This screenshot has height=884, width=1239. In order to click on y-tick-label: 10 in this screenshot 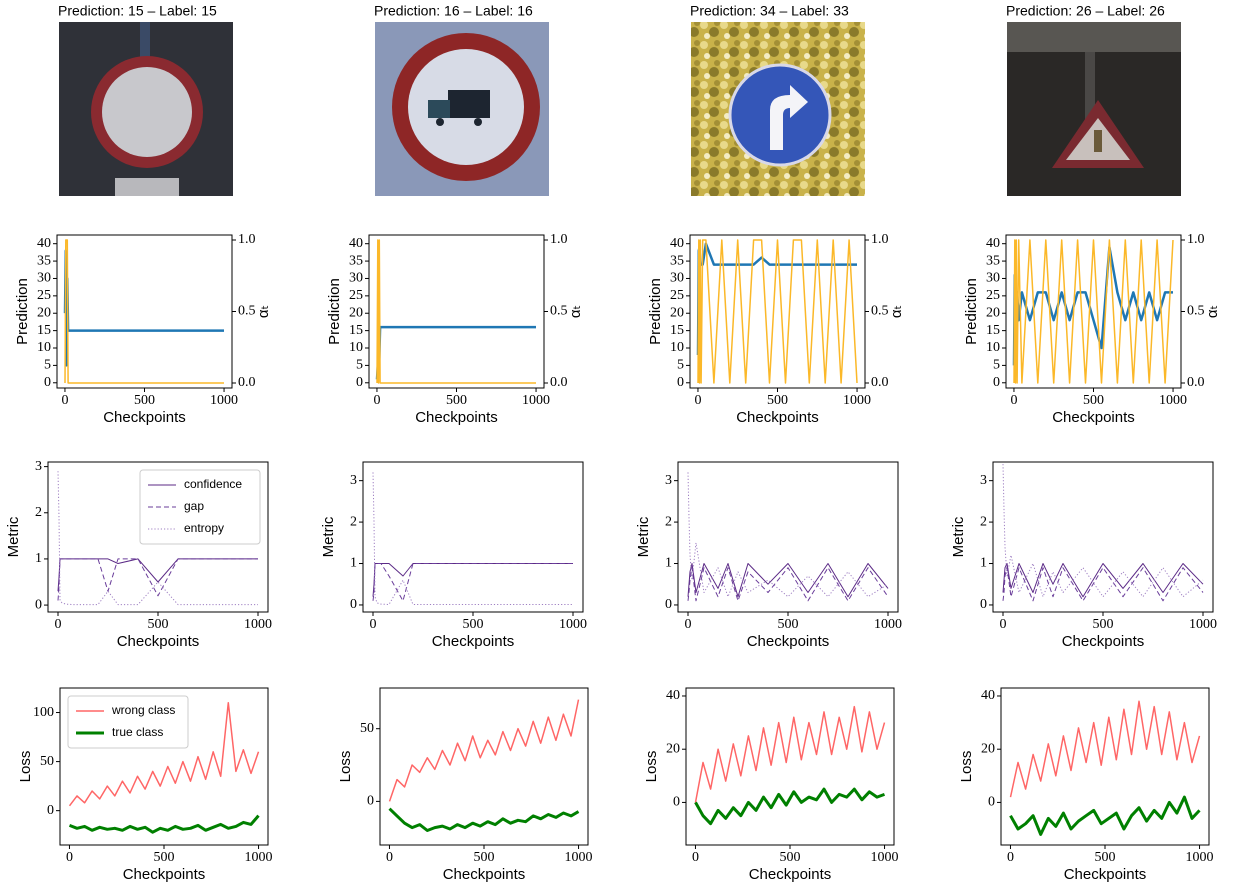, I will do `click(356, 347)`.